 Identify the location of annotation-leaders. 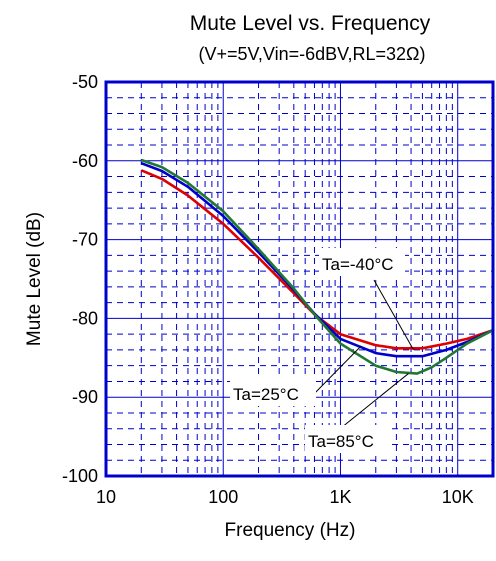
(361, 356).